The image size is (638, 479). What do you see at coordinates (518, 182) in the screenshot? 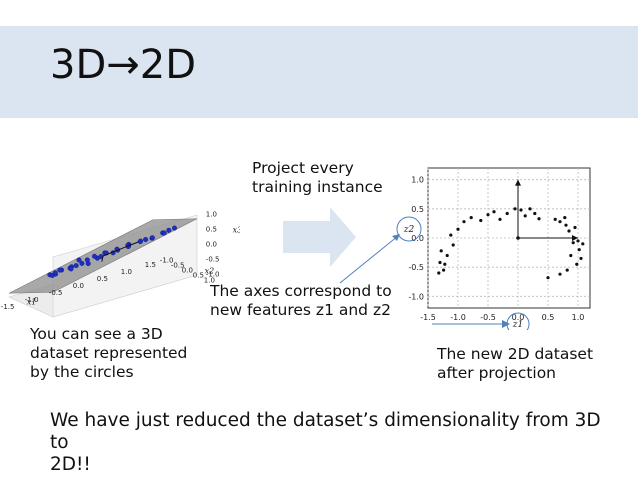
I see `basis-arrowhead-z2` at bounding box center [518, 182].